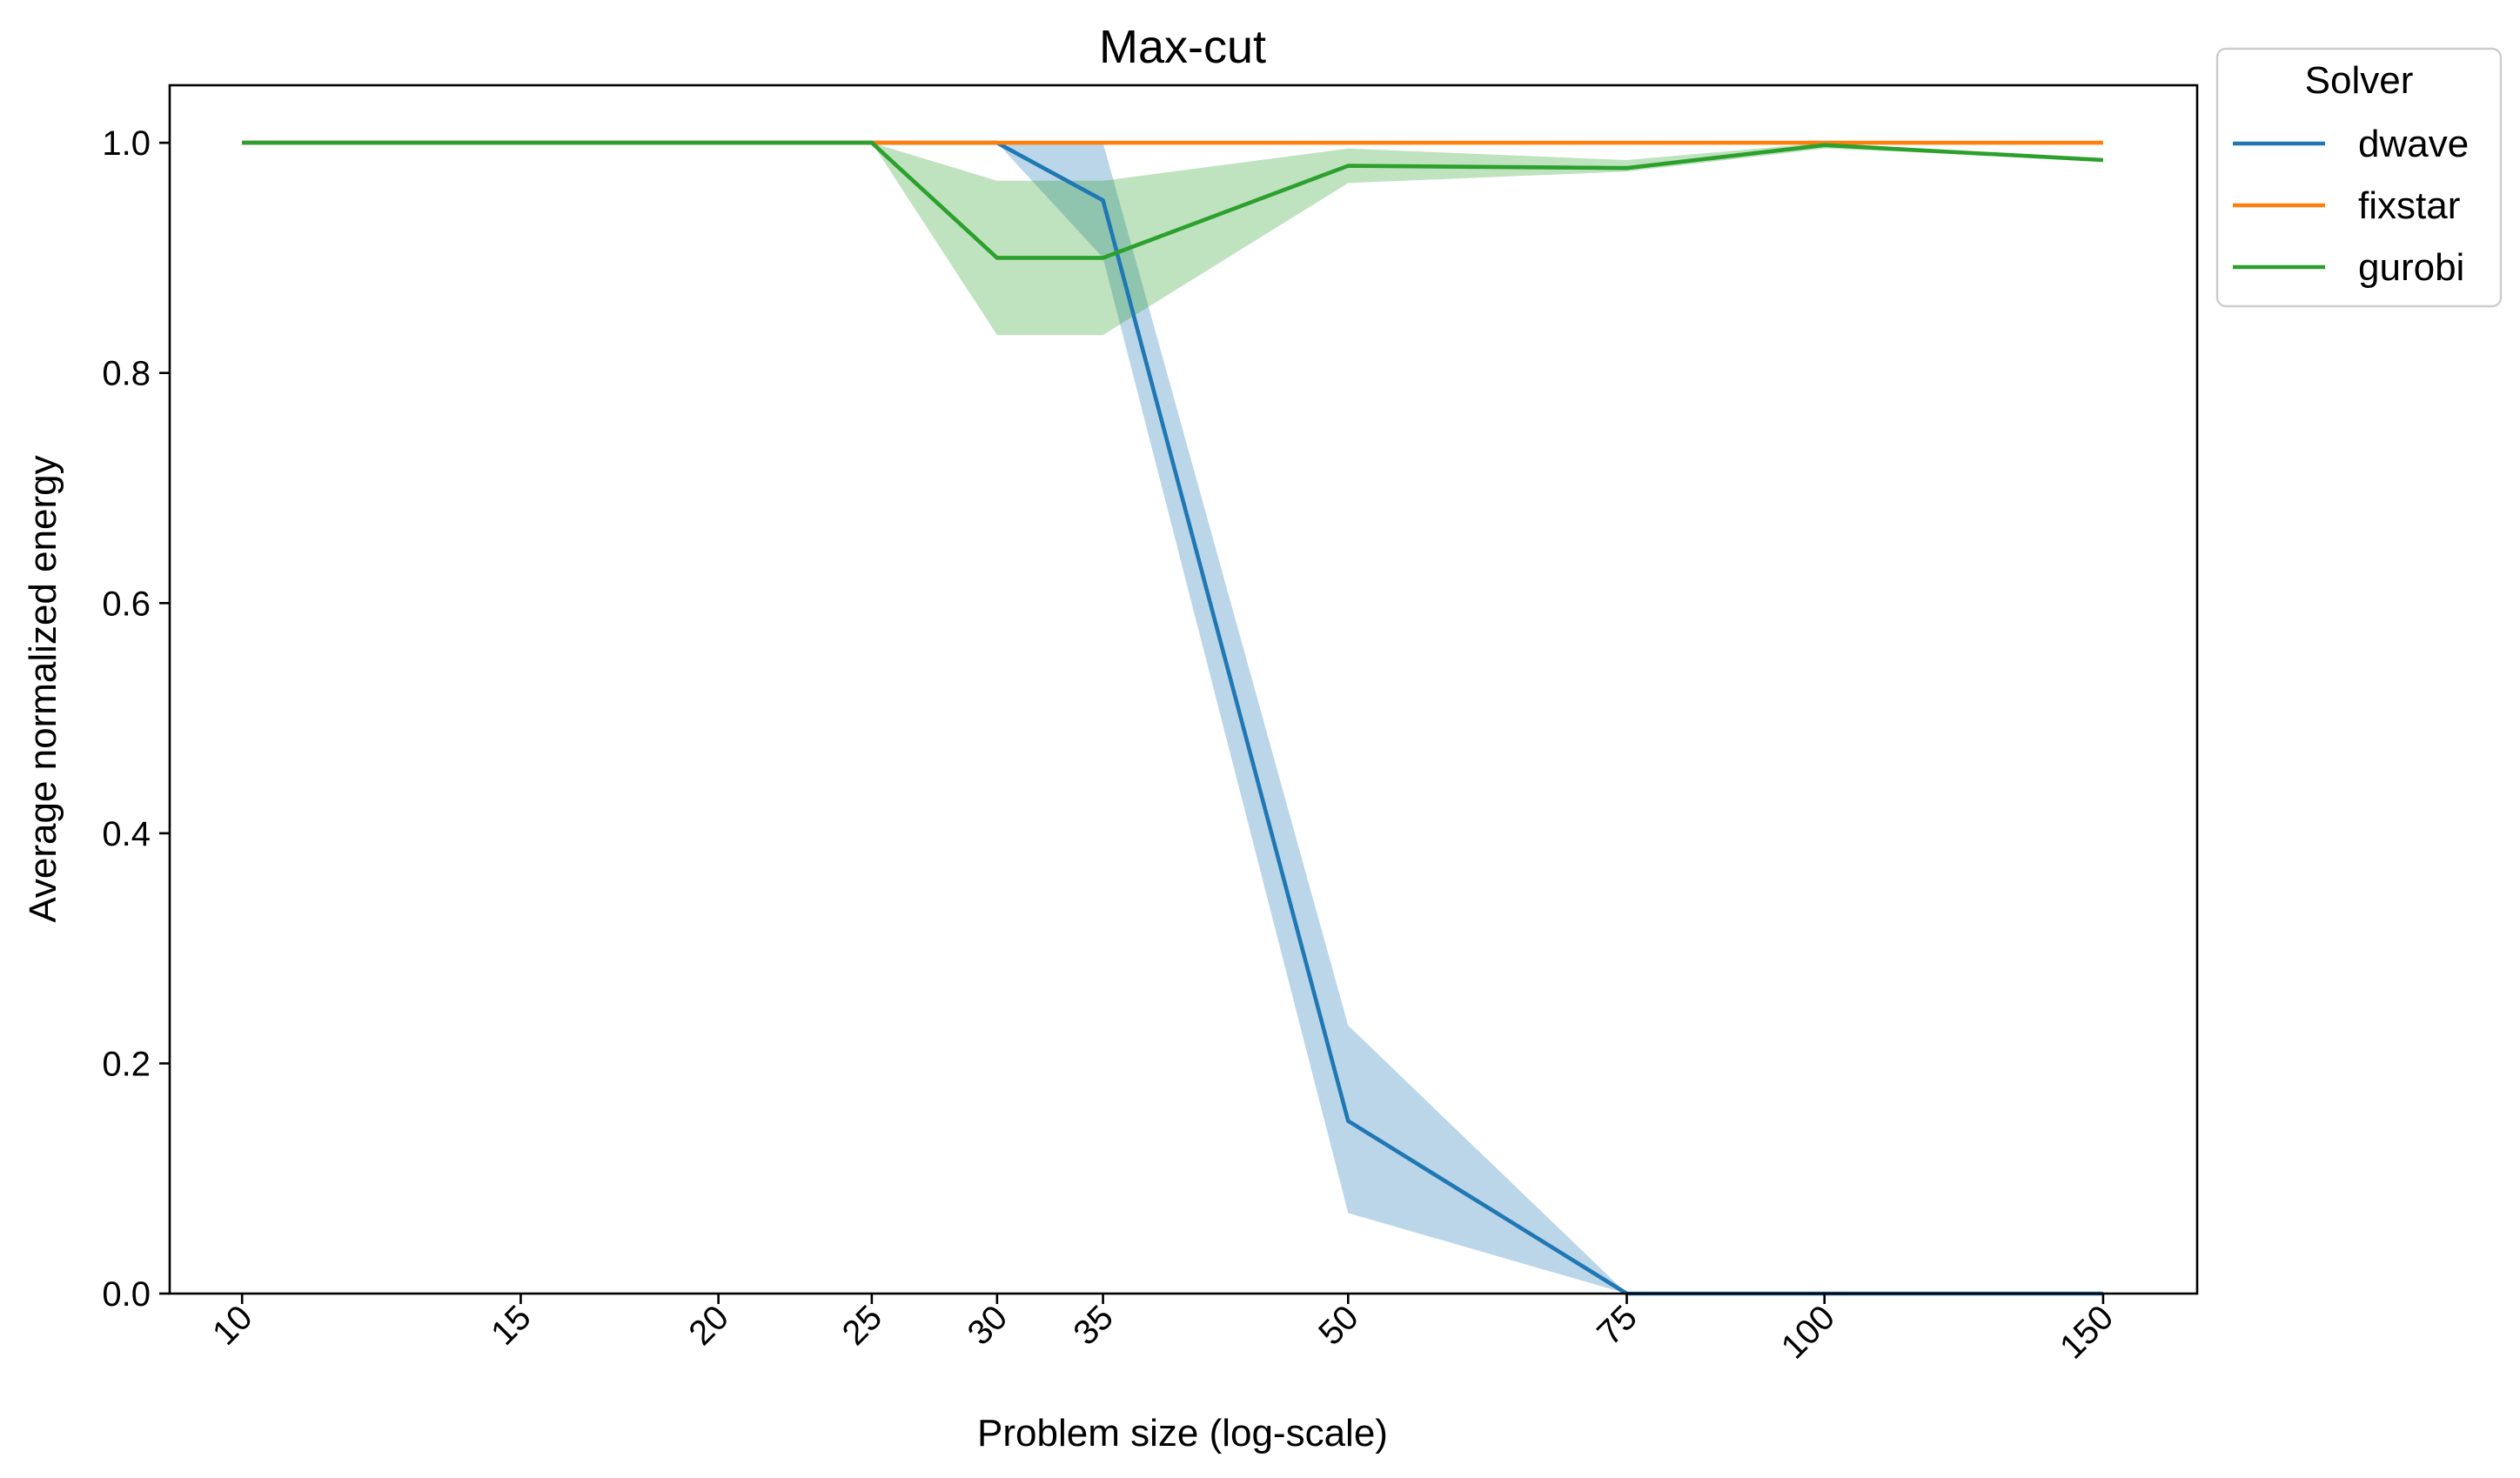  Describe the element at coordinates (126, 604) in the screenshot. I see `y-tick-label: 0.6` at that location.